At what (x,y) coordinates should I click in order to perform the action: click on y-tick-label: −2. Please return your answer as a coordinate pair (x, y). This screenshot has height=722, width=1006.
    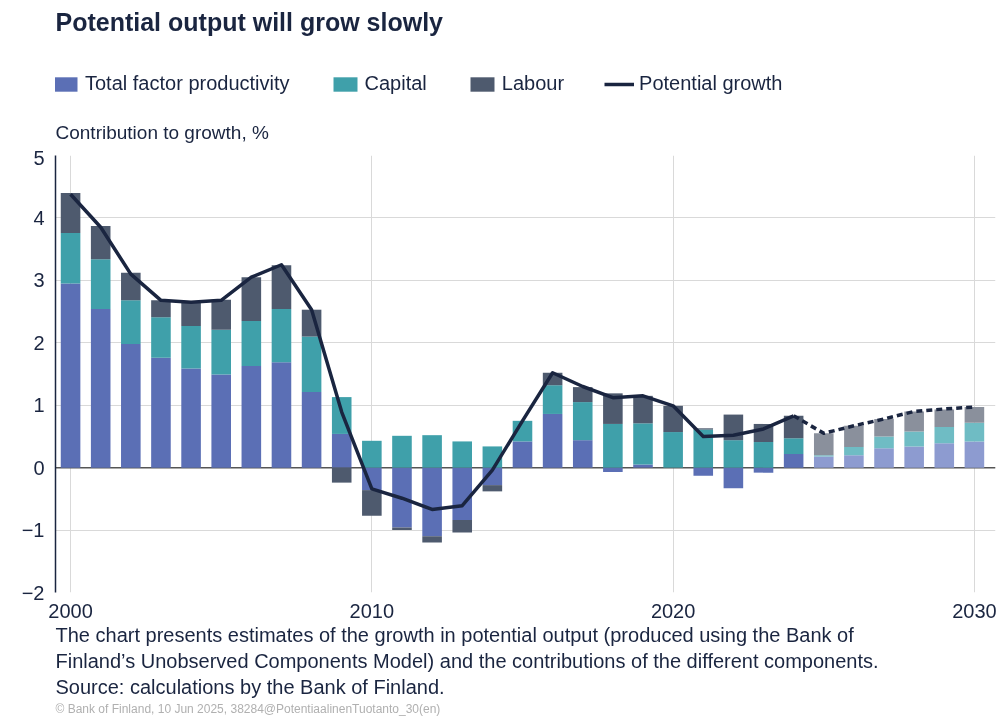
    Looking at the image, I should click on (33, 592).